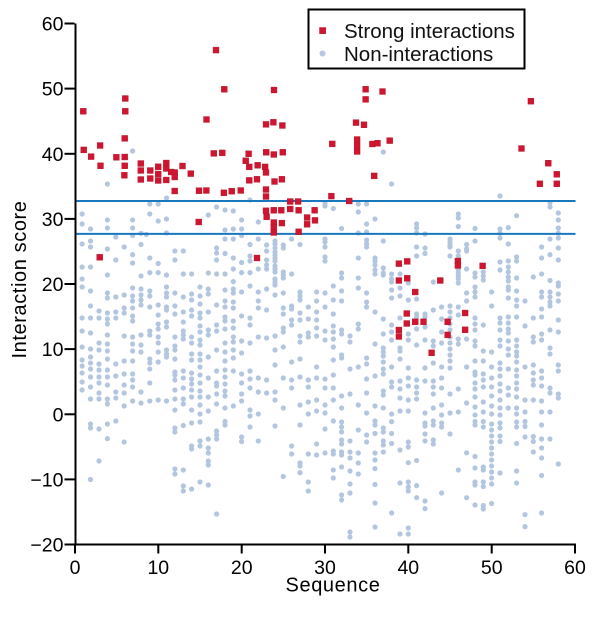 The width and height of the screenshot is (600, 617). Describe the element at coordinates (20, 279) in the screenshot. I see `svg-text: Interaction score` at that location.